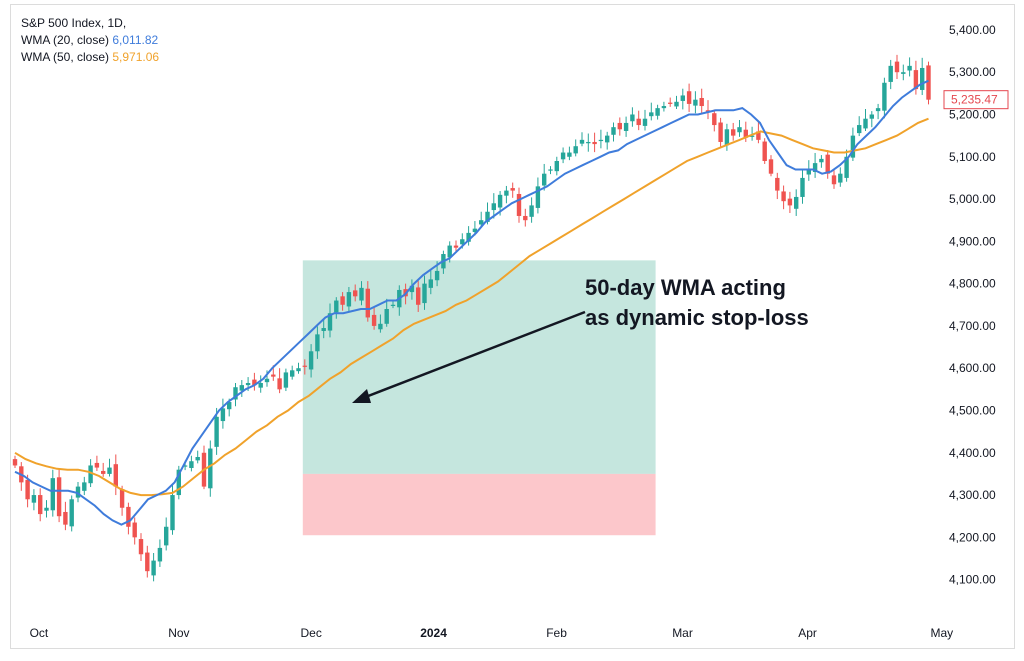 This screenshot has height=661, width=1024. I want to click on y-tick-label: 4,700.00, so click(972, 326).